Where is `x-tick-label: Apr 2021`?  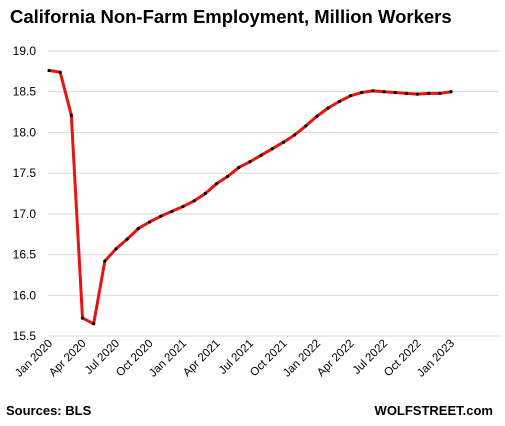 x-tick-label: Apr 2021 is located at coordinates (201, 358).